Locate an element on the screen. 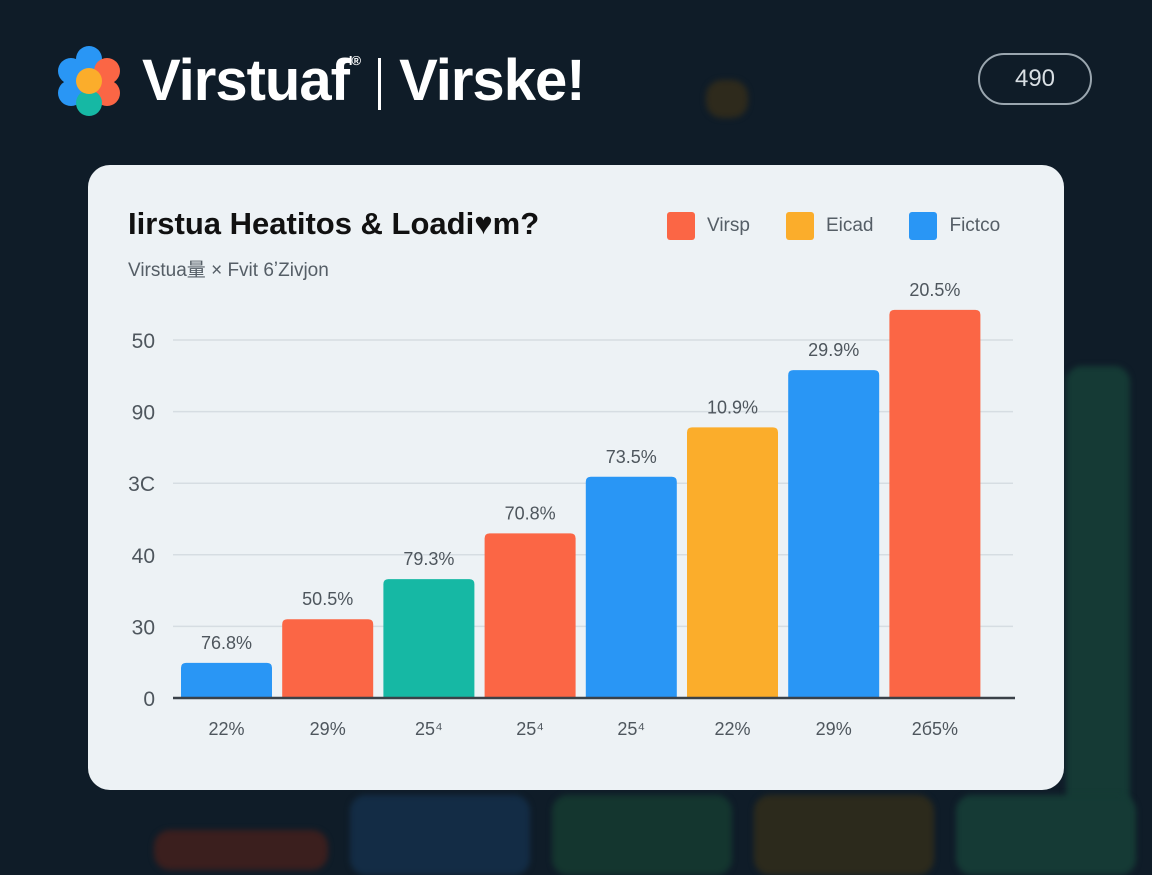 The image size is (1152, 875). data-label: 73.5% is located at coordinates (631, 457).